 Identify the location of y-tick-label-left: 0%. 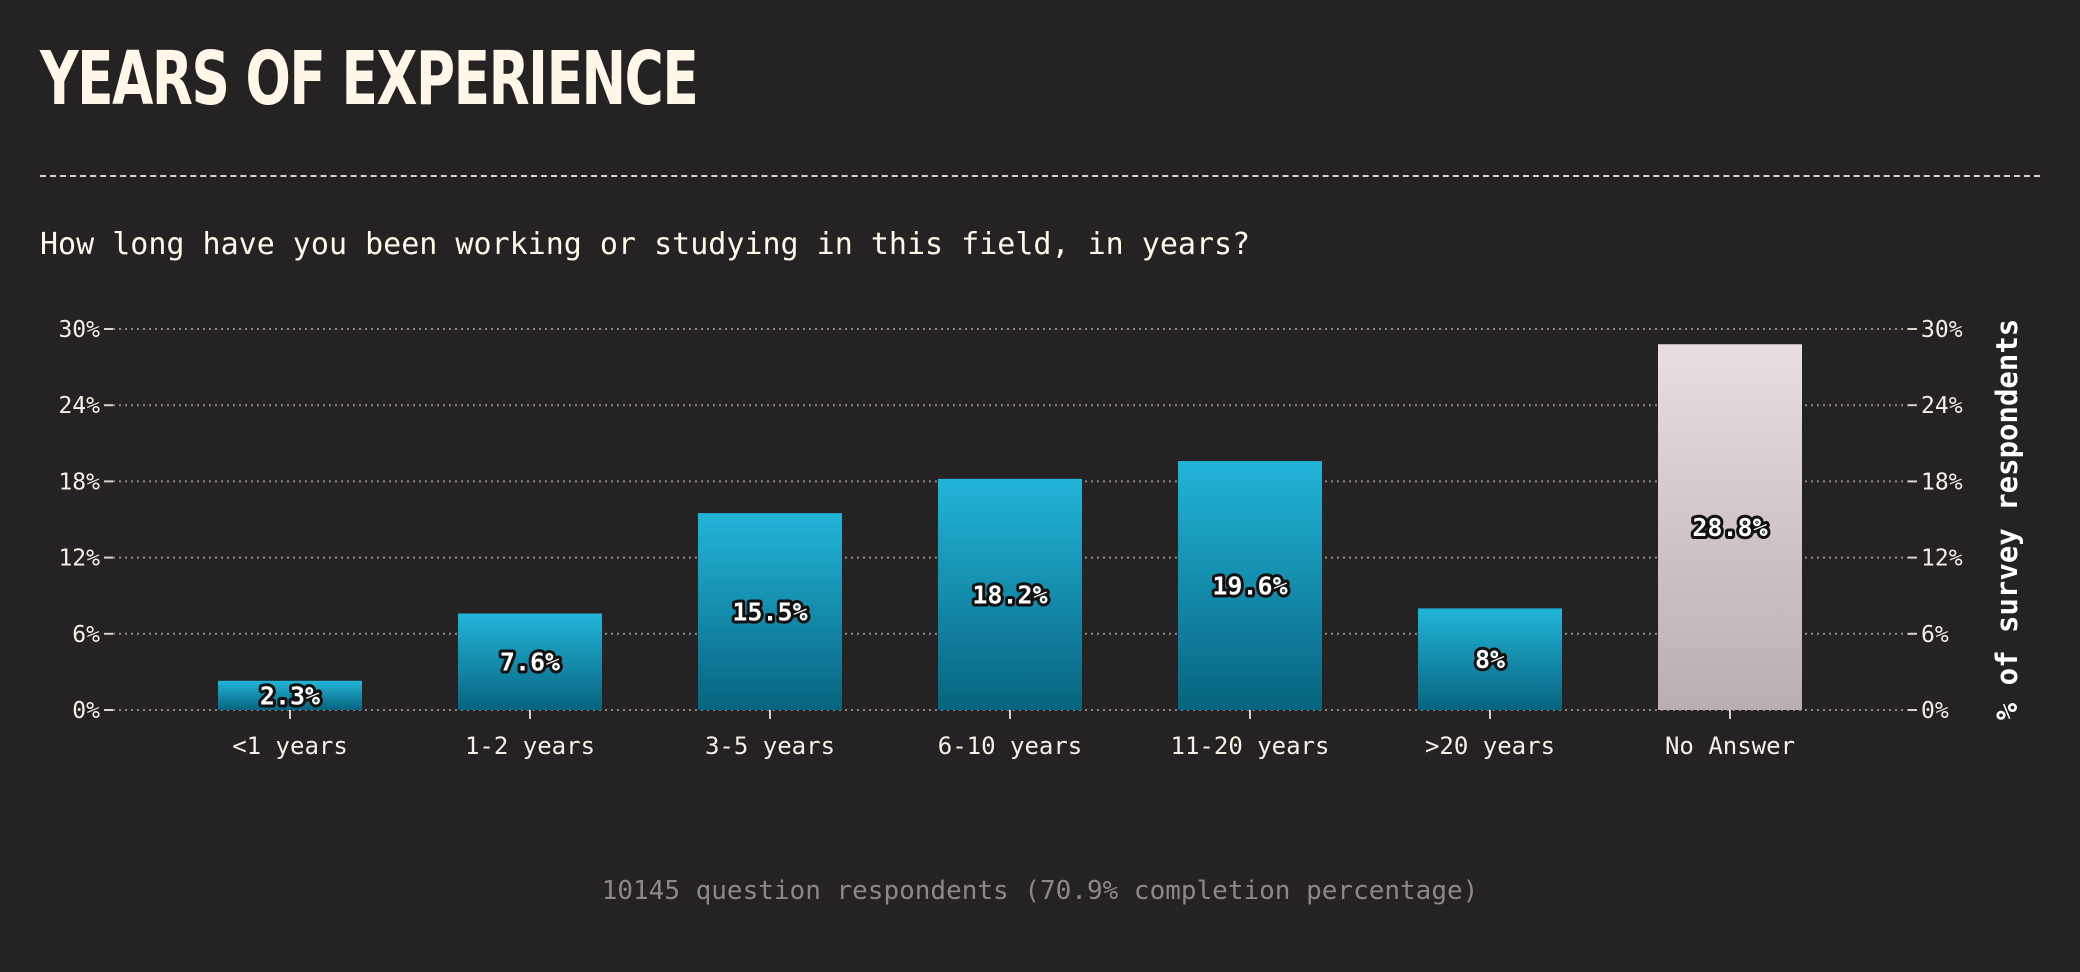
(86, 711).